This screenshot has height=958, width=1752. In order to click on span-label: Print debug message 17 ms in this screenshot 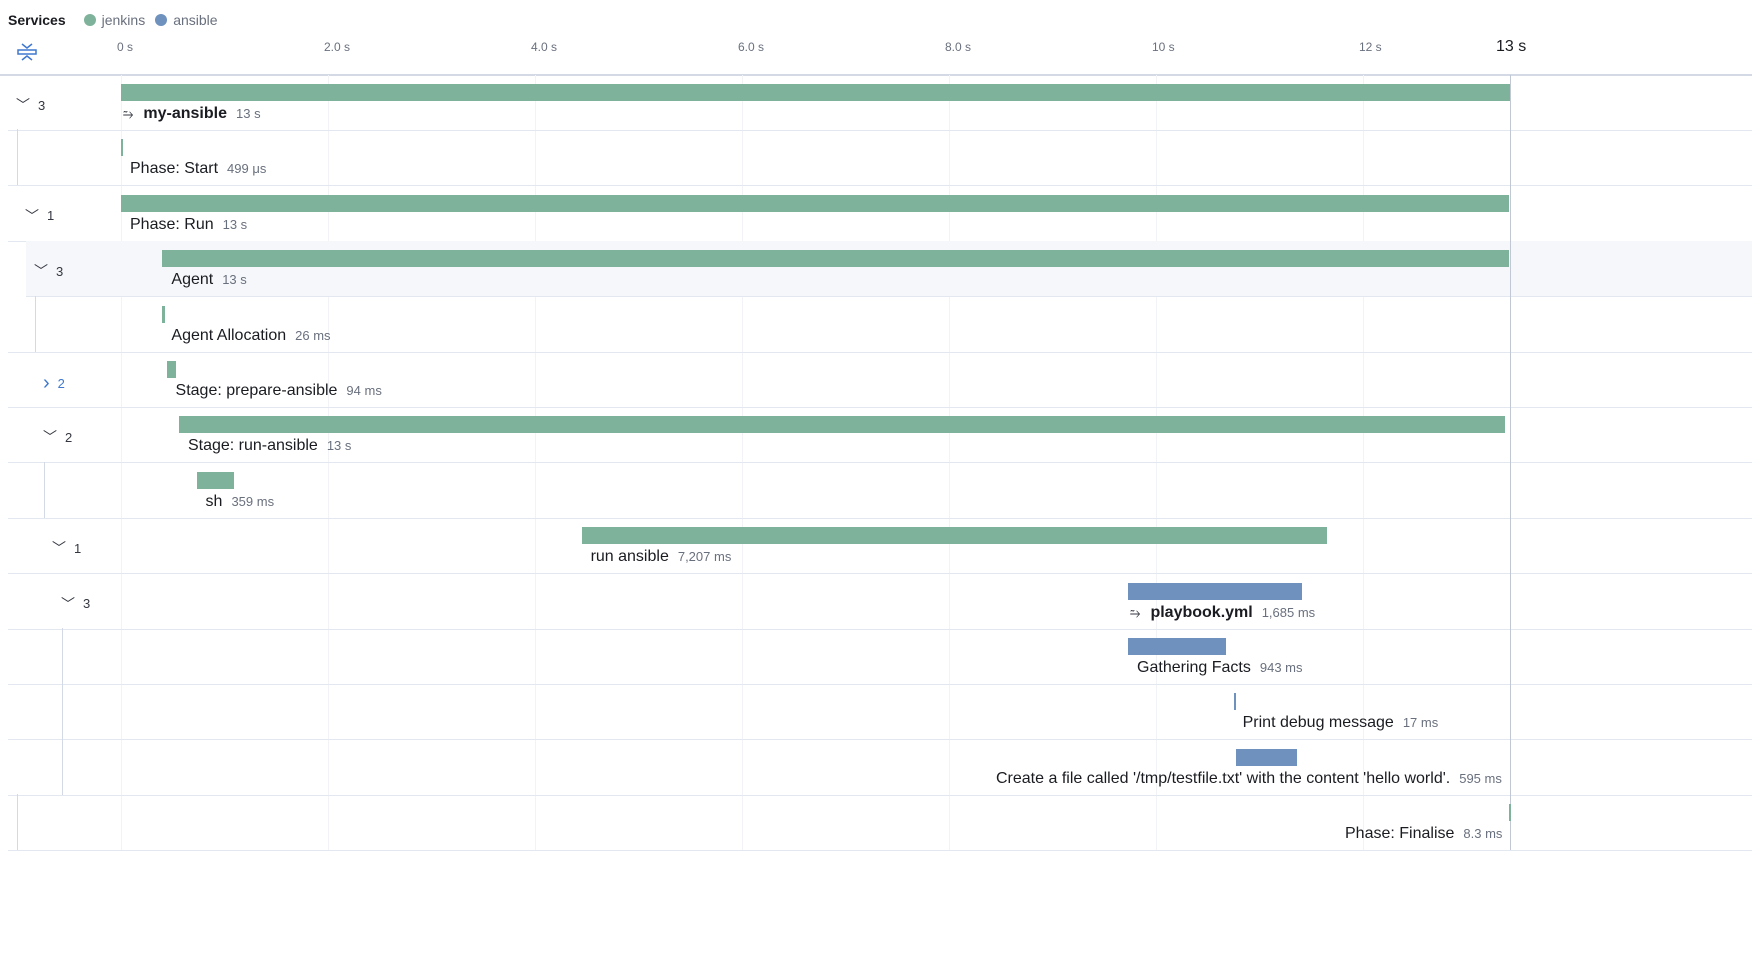, I will do `click(1341, 723)`.